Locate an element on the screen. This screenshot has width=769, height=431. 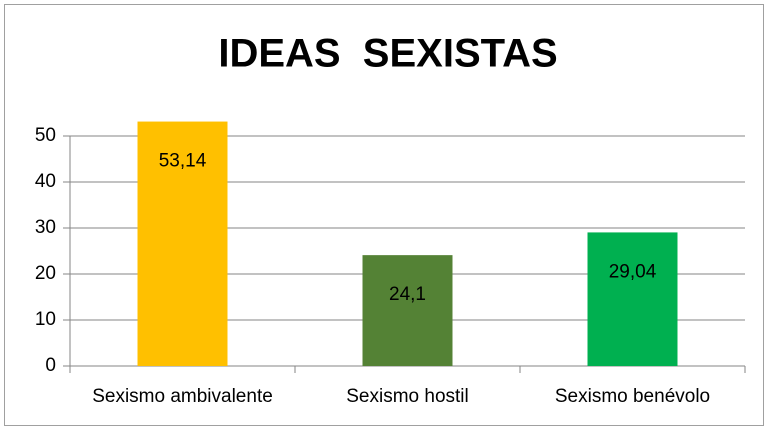
x-tick-label: Sexismo benévolo is located at coordinates (632, 396).